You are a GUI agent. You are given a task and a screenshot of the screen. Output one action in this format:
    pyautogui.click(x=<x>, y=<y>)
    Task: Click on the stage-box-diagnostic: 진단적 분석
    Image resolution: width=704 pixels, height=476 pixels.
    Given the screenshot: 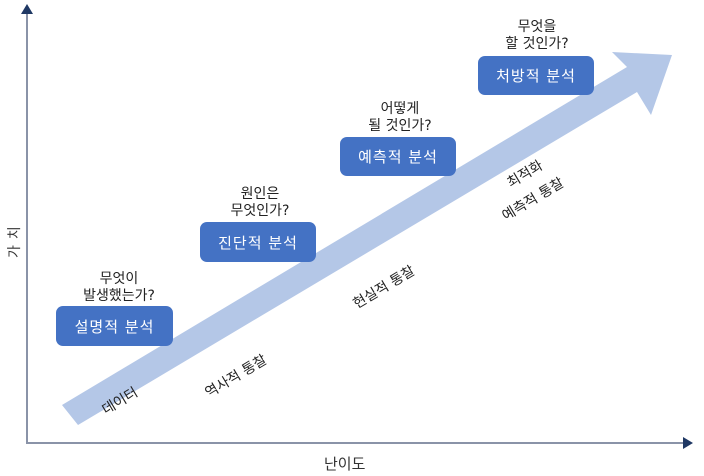 What is the action you would take?
    pyautogui.click(x=258, y=242)
    